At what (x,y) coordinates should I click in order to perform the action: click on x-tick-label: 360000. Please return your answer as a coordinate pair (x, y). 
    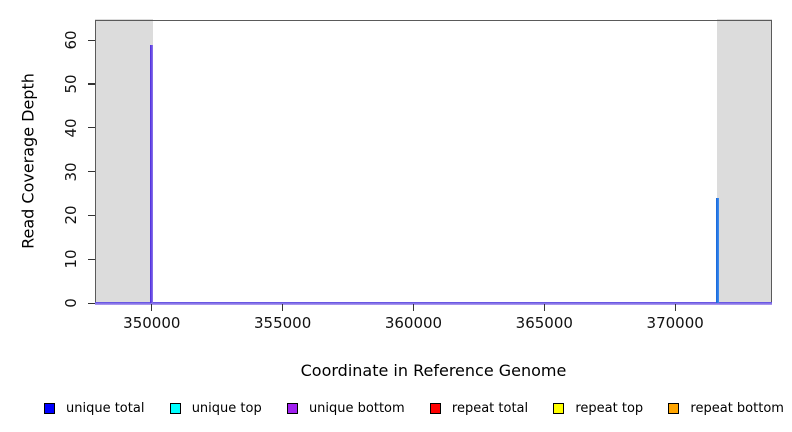
    Looking at the image, I should click on (413, 323).